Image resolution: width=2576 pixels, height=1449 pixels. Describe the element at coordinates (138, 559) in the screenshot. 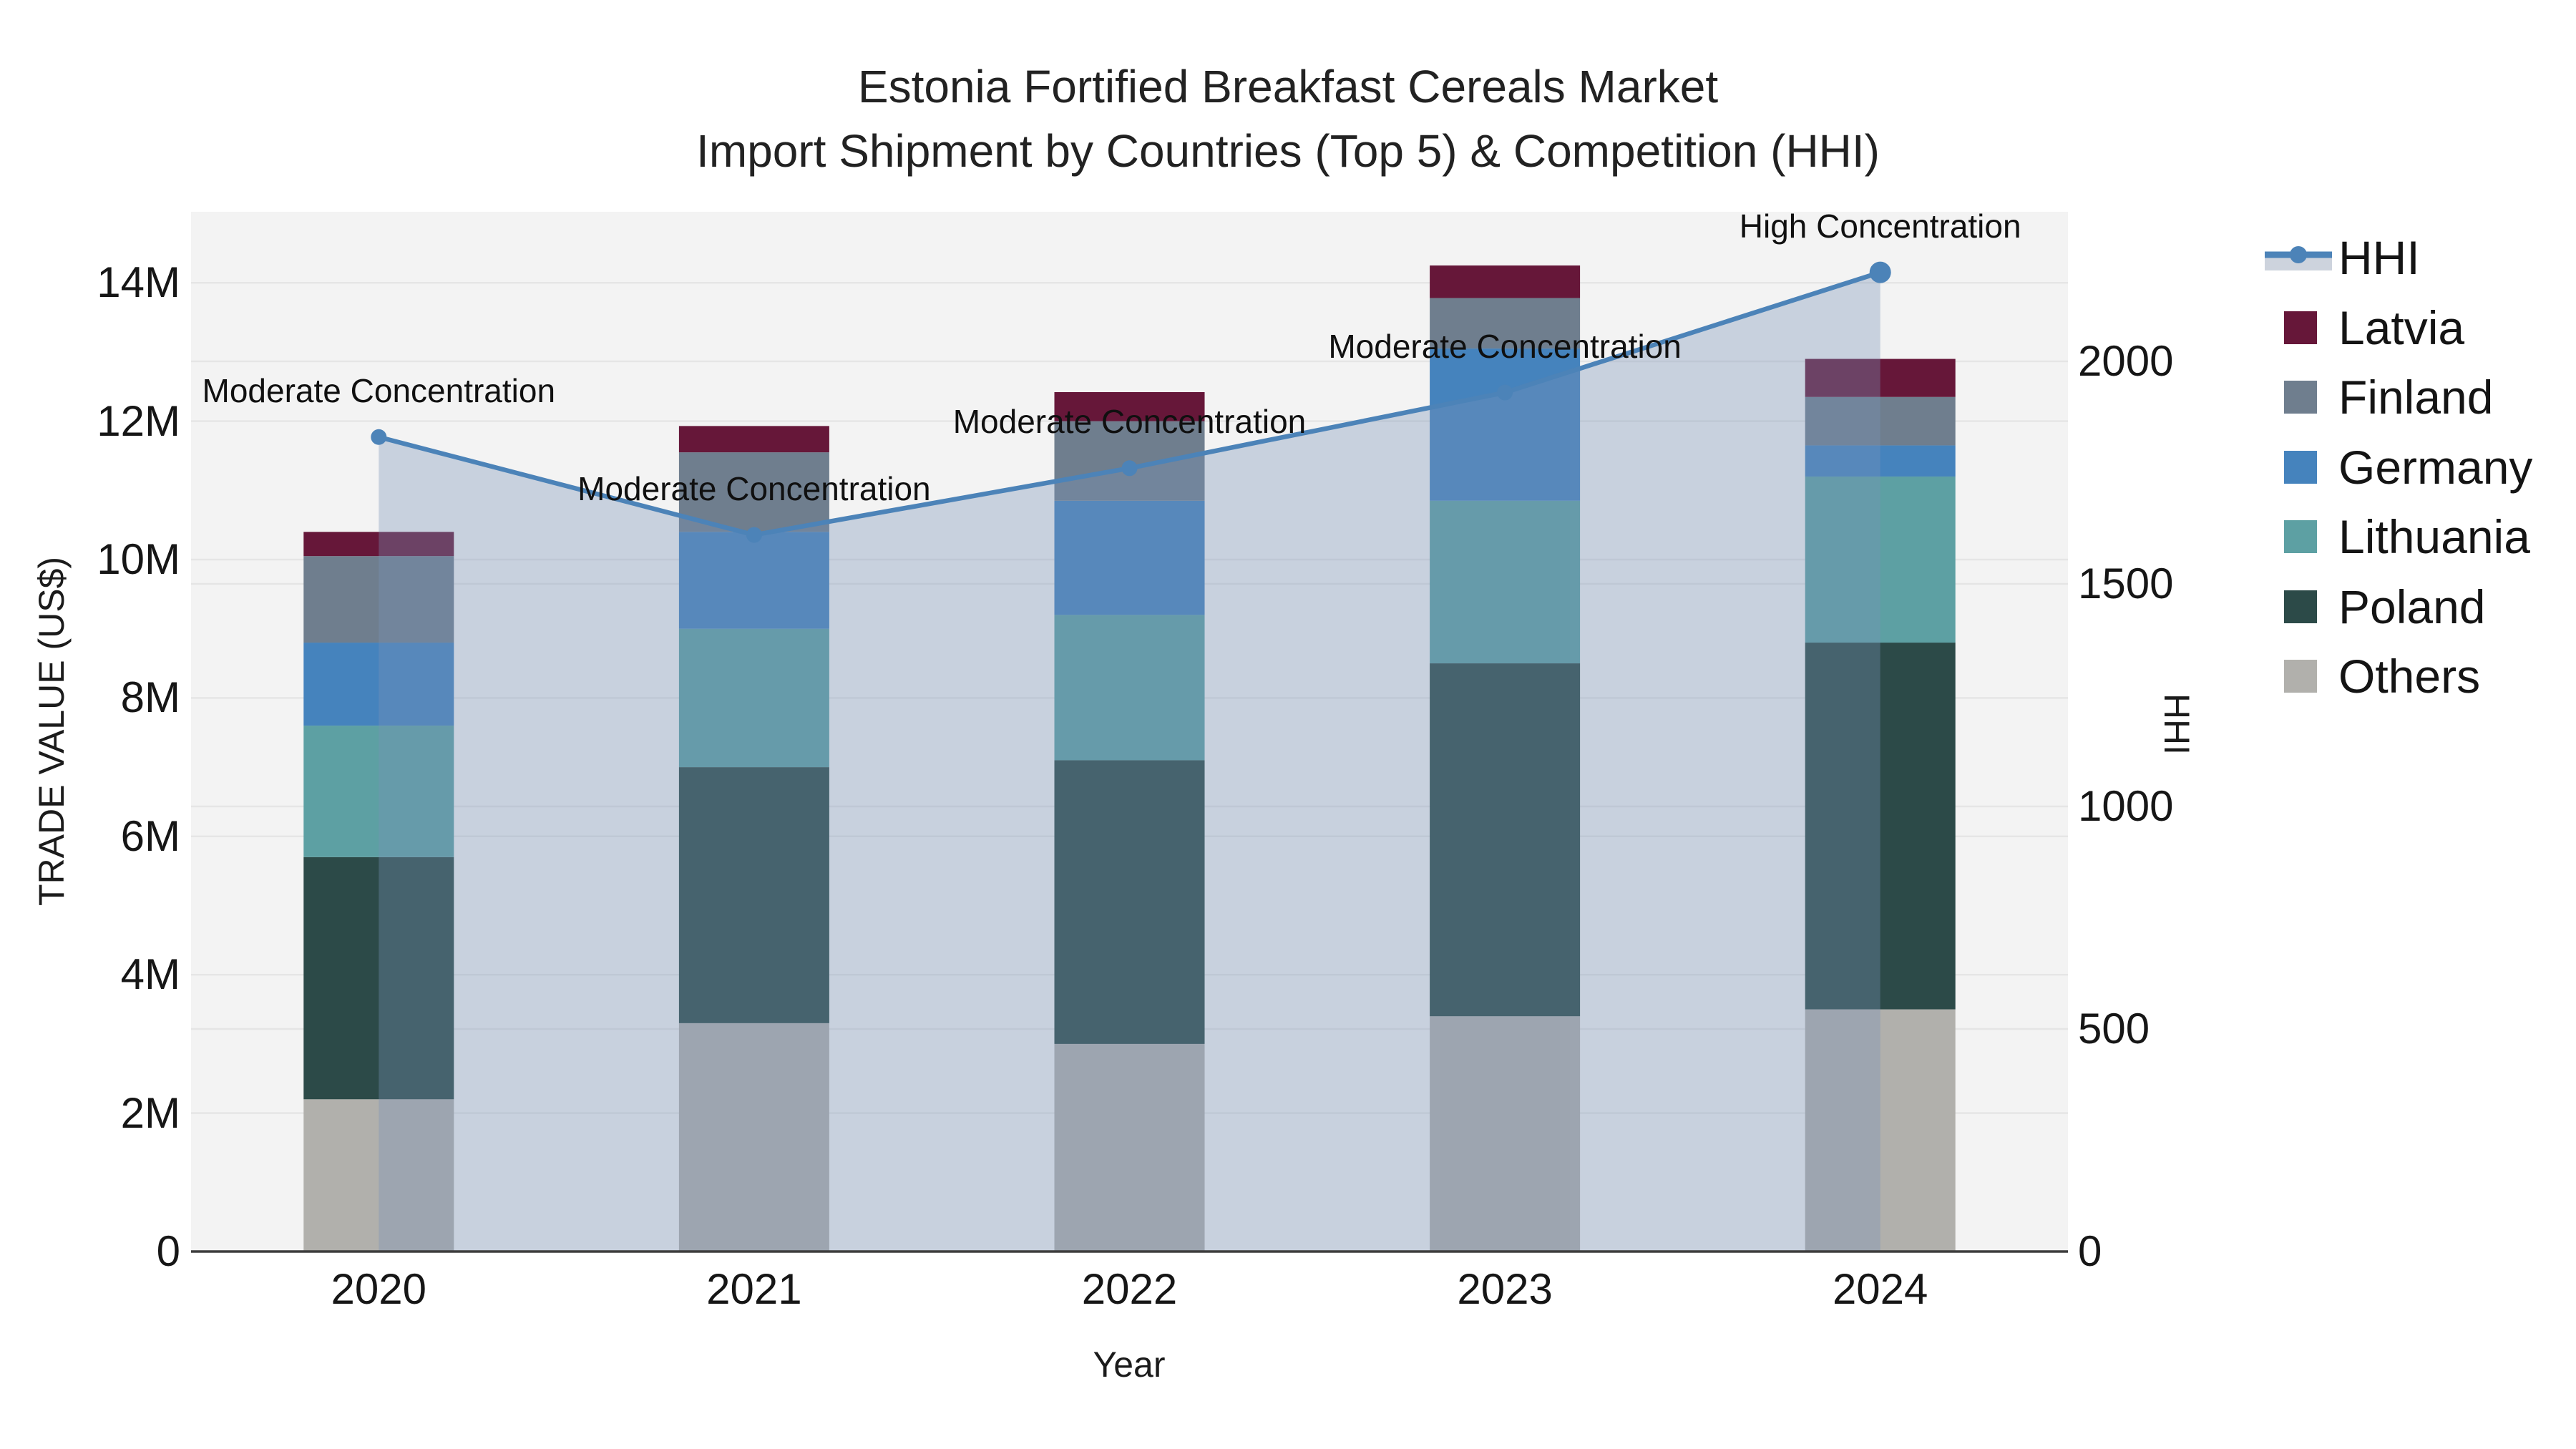

I see `left-axis-tick-10M: 10M` at that location.